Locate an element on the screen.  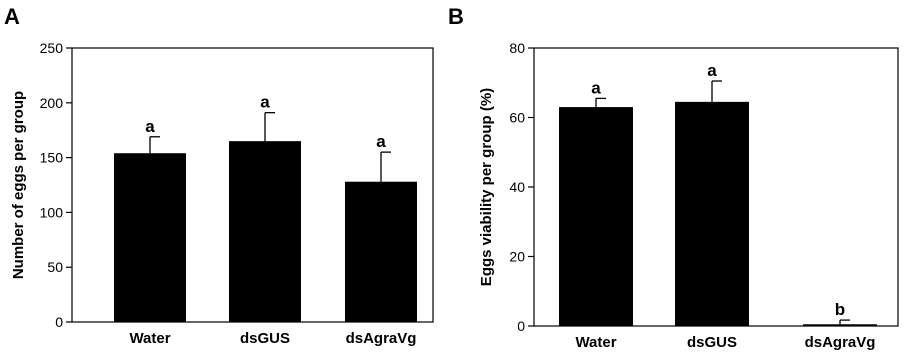
significance-label: b is located at coordinates (840, 309).